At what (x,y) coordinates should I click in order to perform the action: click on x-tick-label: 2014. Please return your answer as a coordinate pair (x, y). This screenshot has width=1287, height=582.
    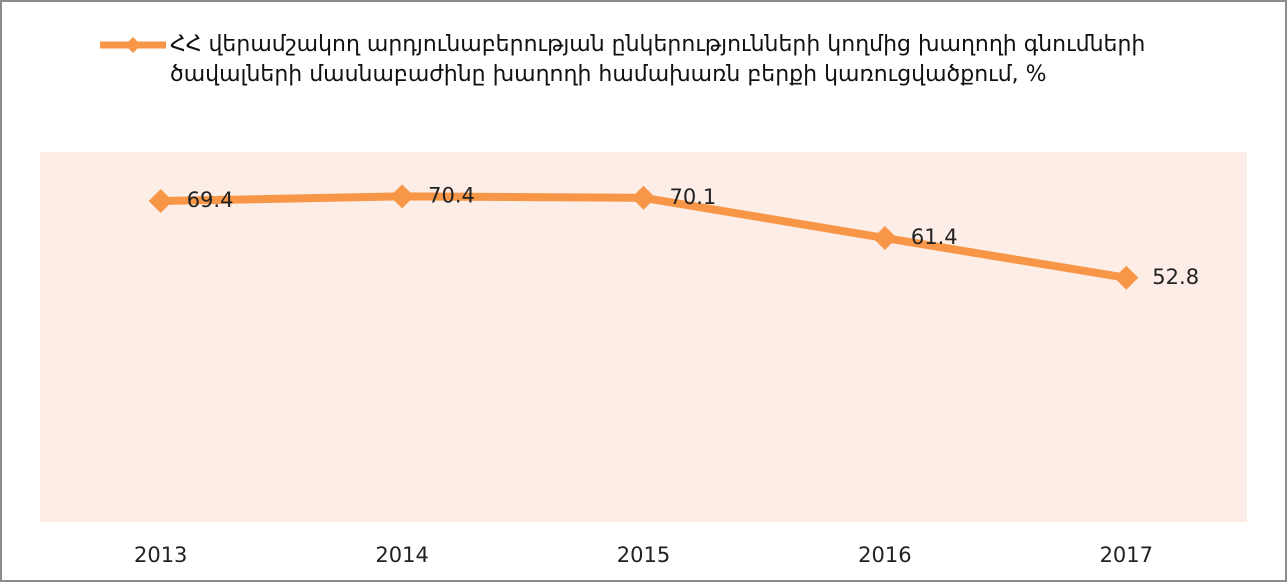
    Looking at the image, I should click on (401, 555).